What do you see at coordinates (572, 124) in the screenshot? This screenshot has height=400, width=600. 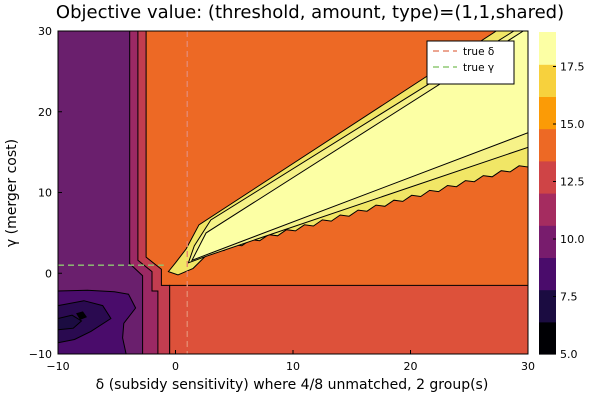 I see `colorbar-tick-label: 15.0` at bounding box center [572, 124].